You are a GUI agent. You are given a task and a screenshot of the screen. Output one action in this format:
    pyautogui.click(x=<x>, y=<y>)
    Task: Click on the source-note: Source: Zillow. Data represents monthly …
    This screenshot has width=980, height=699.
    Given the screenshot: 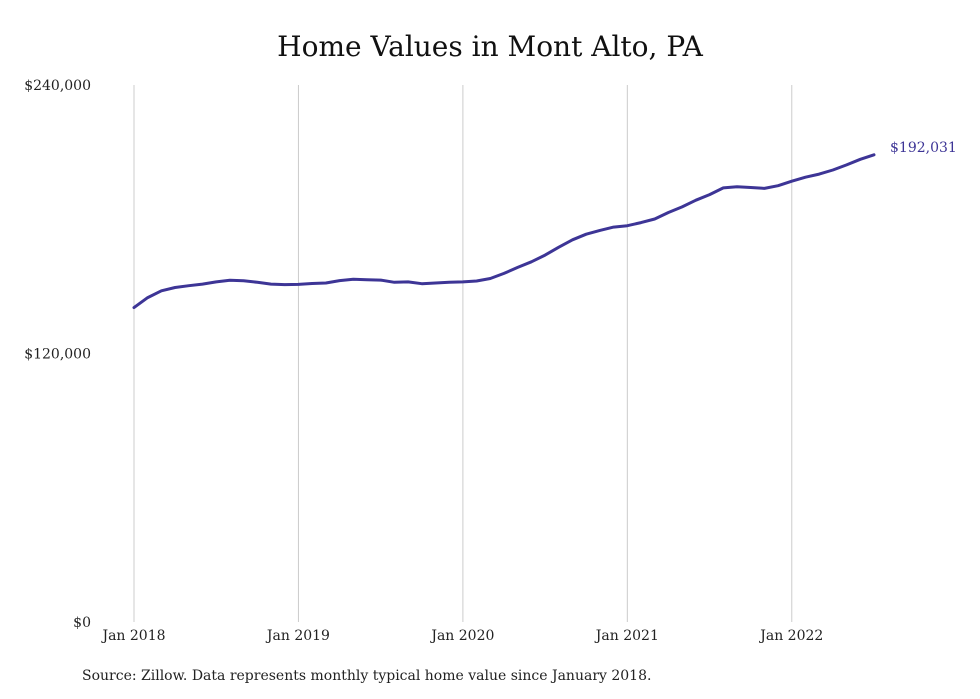 What is the action you would take?
    pyautogui.click(x=367, y=676)
    